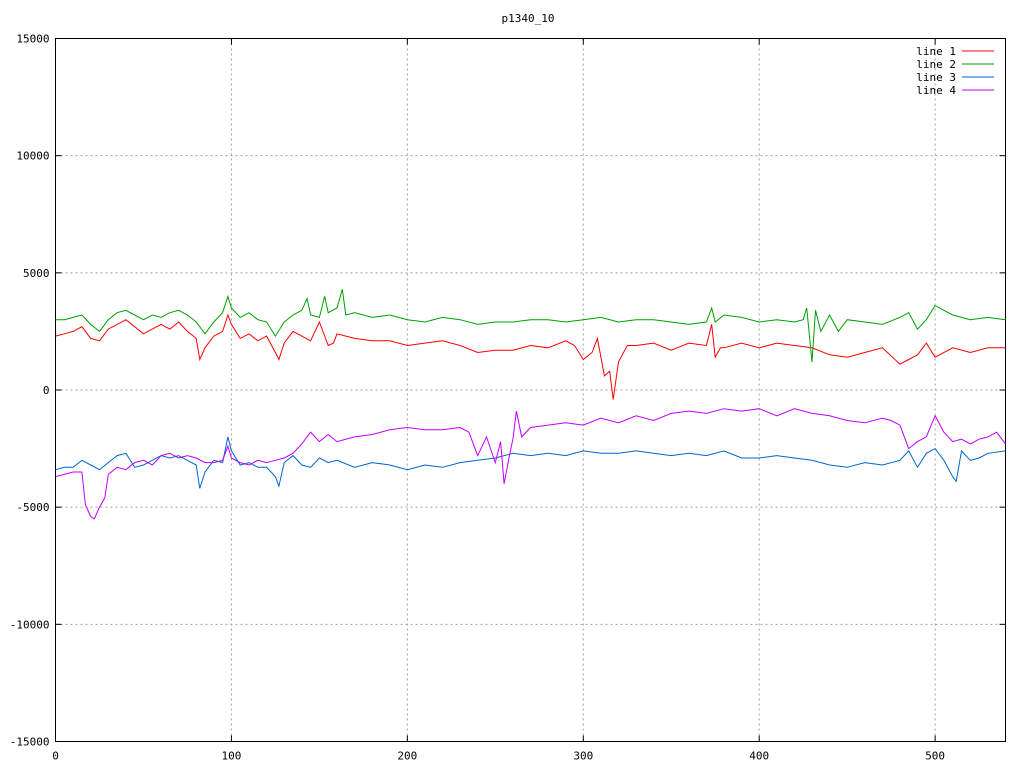 This screenshot has width=1024, height=768. Describe the element at coordinates (407, 756) in the screenshot. I see `x-tick-label: 200` at that location.